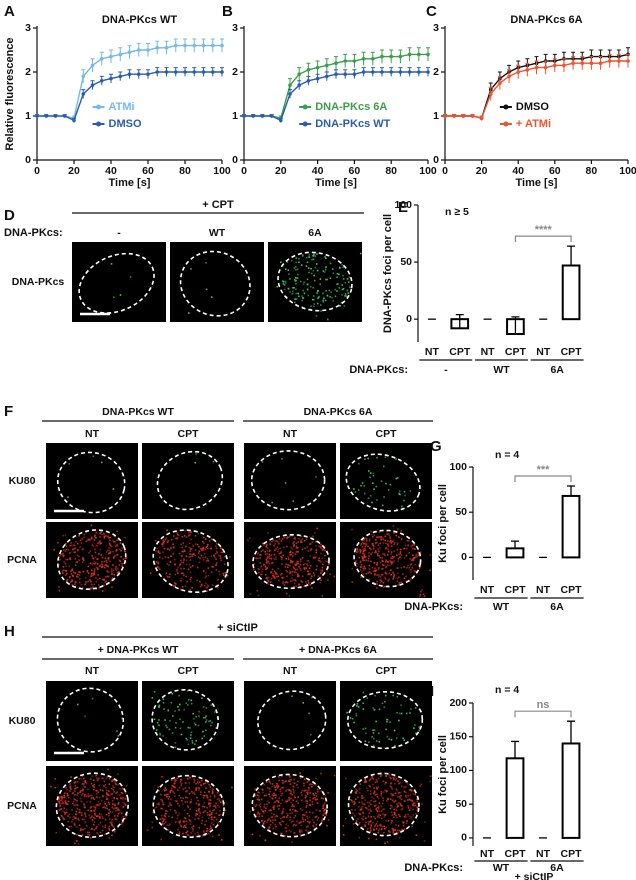 This screenshot has width=636, height=880. Describe the element at coordinates (501, 868) in the screenshot. I see `group-label: WT` at that location.